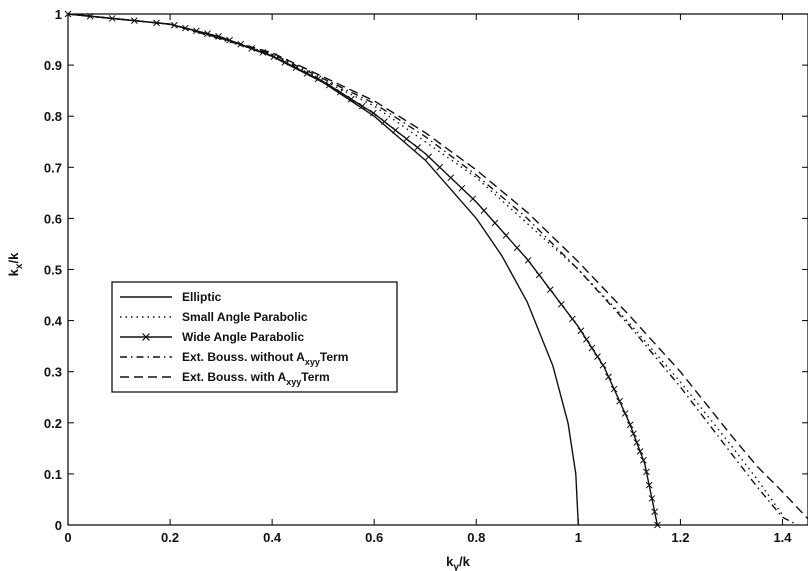 The width and height of the screenshot is (808, 571). Describe the element at coordinates (272, 537) in the screenshot. I see `x-tick-label: 0.4` at that location.